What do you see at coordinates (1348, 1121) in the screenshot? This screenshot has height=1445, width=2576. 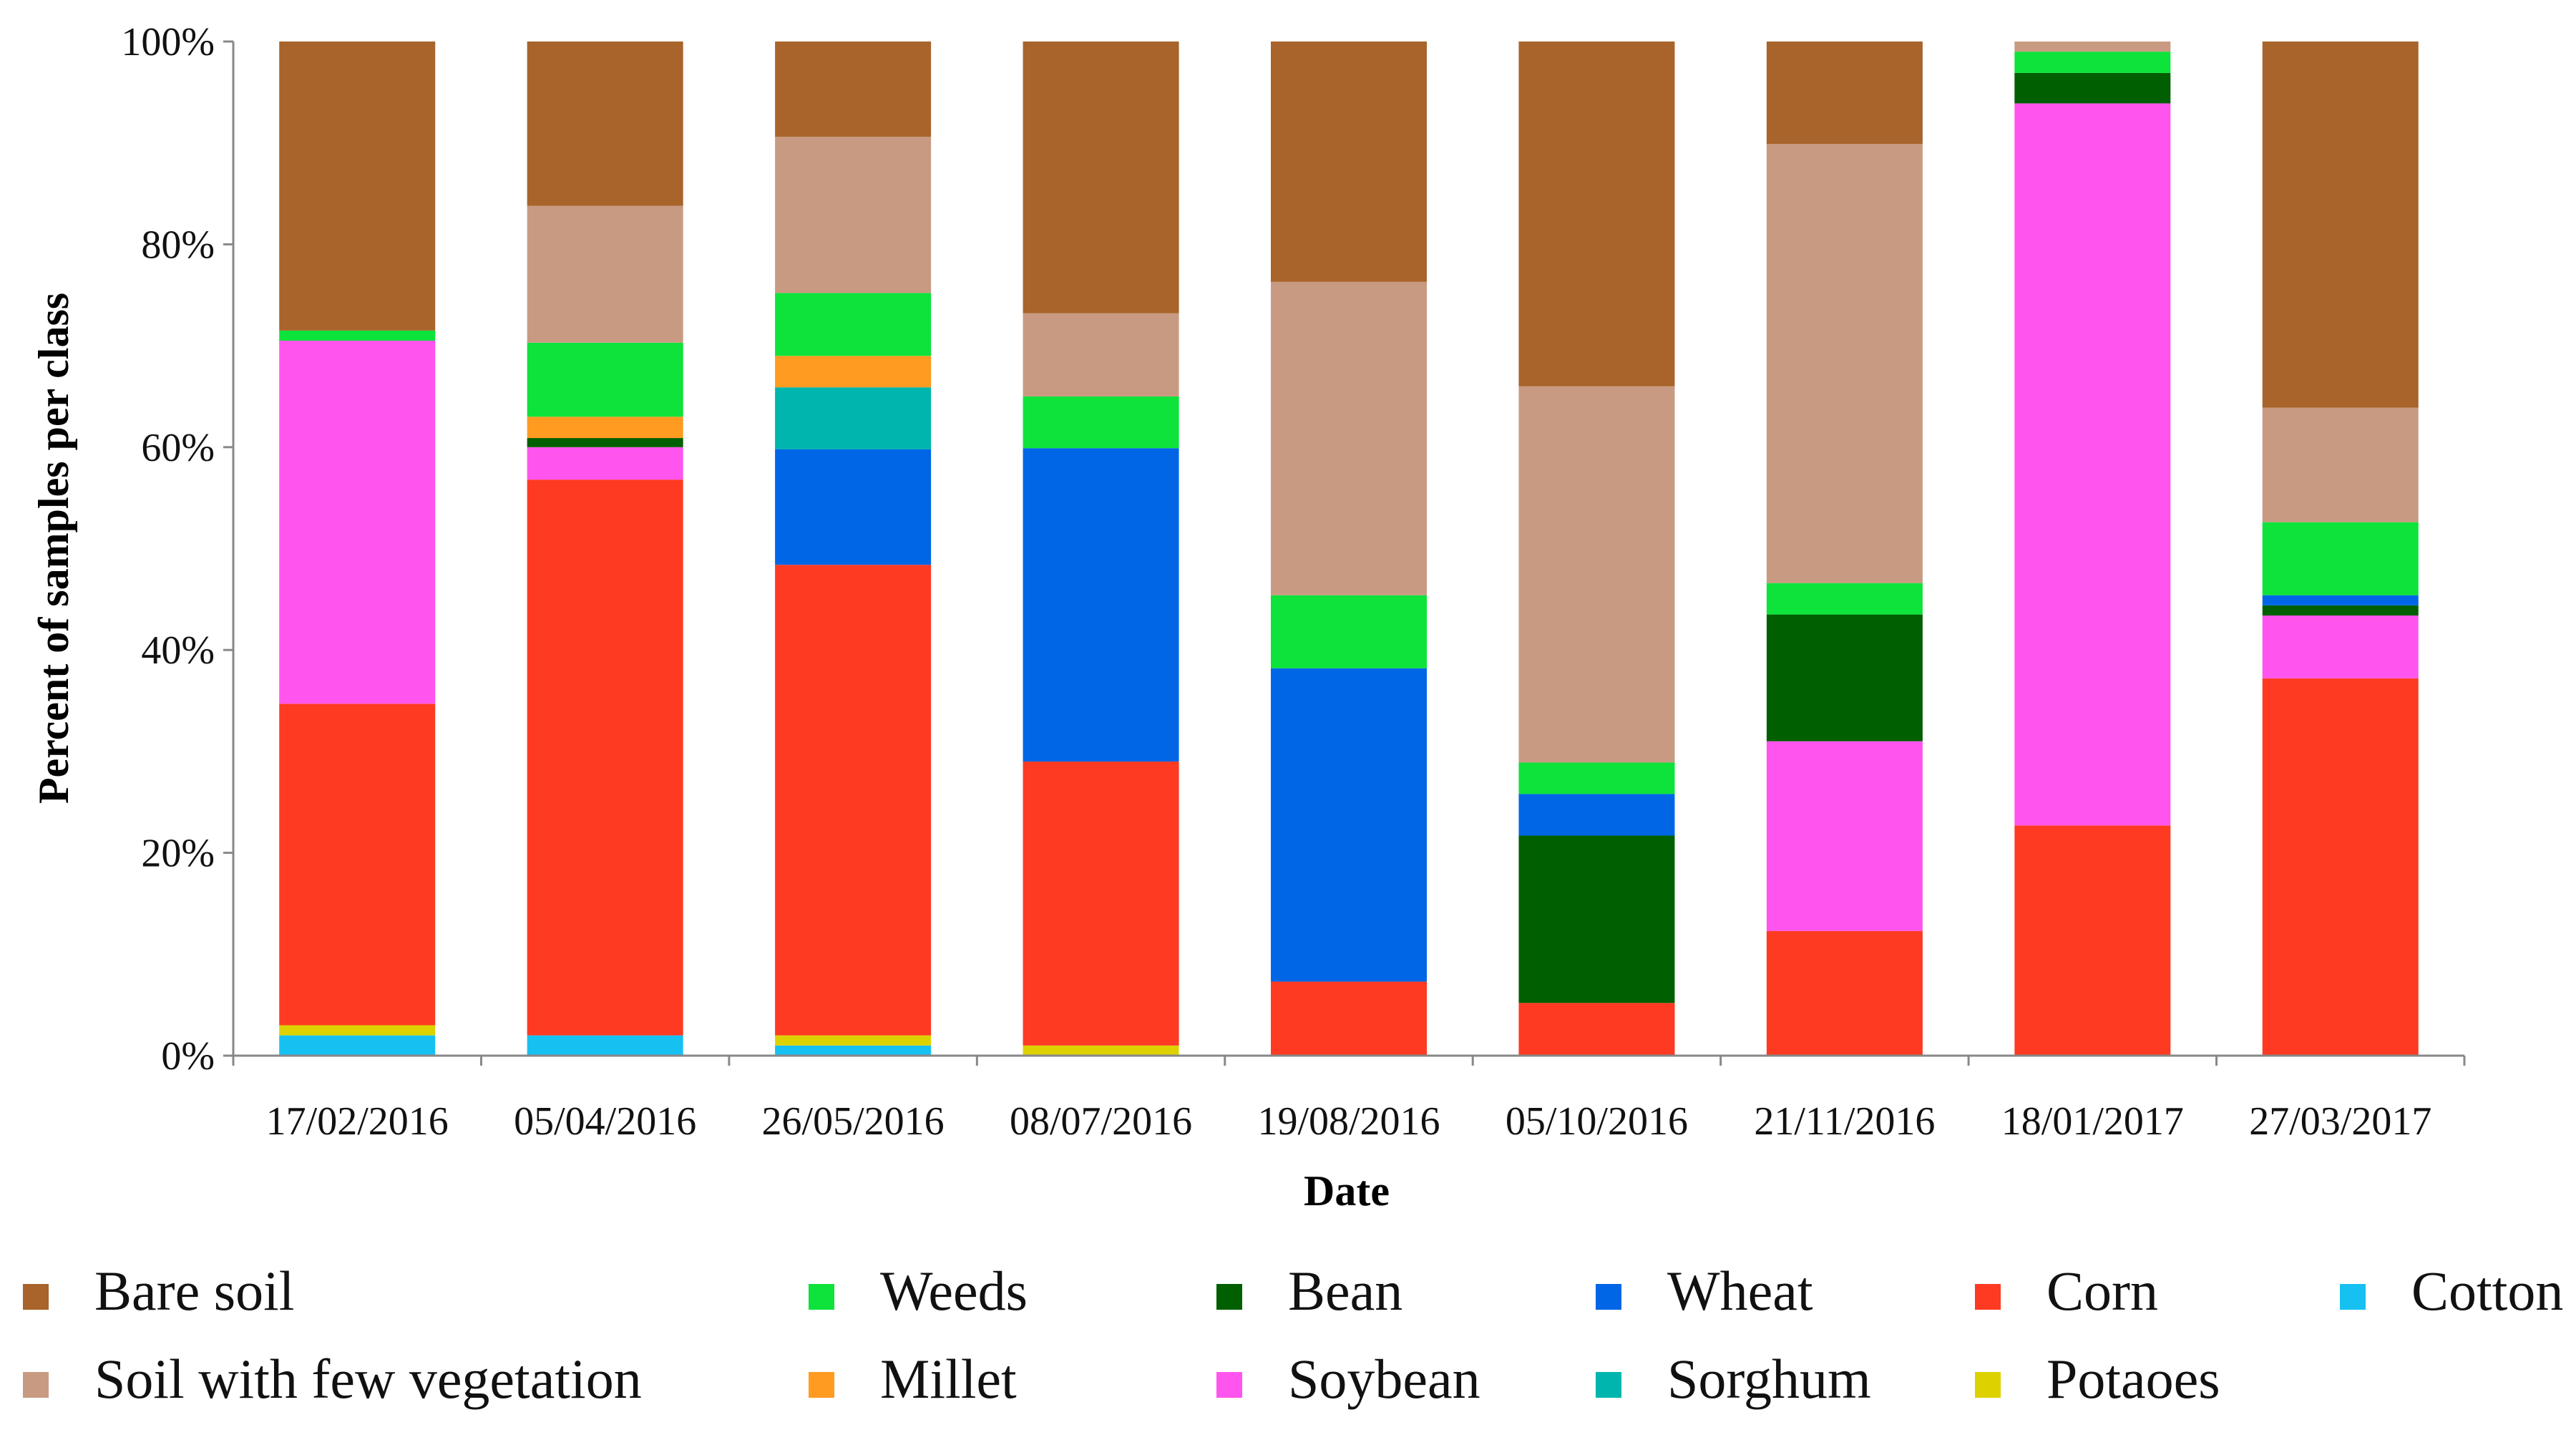 I see `x-tick-label: 19/08/2016` at bounding box center [1348, 1121].